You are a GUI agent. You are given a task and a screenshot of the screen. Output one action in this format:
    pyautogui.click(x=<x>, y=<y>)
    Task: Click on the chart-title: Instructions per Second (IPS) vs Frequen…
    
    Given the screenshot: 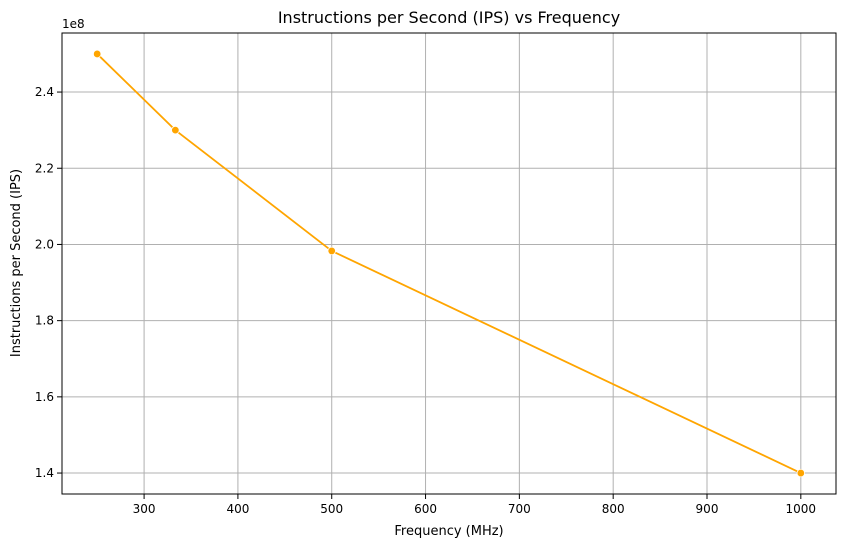 What is the action you would take?
    pyautogui.click(x=449, y=17)
    